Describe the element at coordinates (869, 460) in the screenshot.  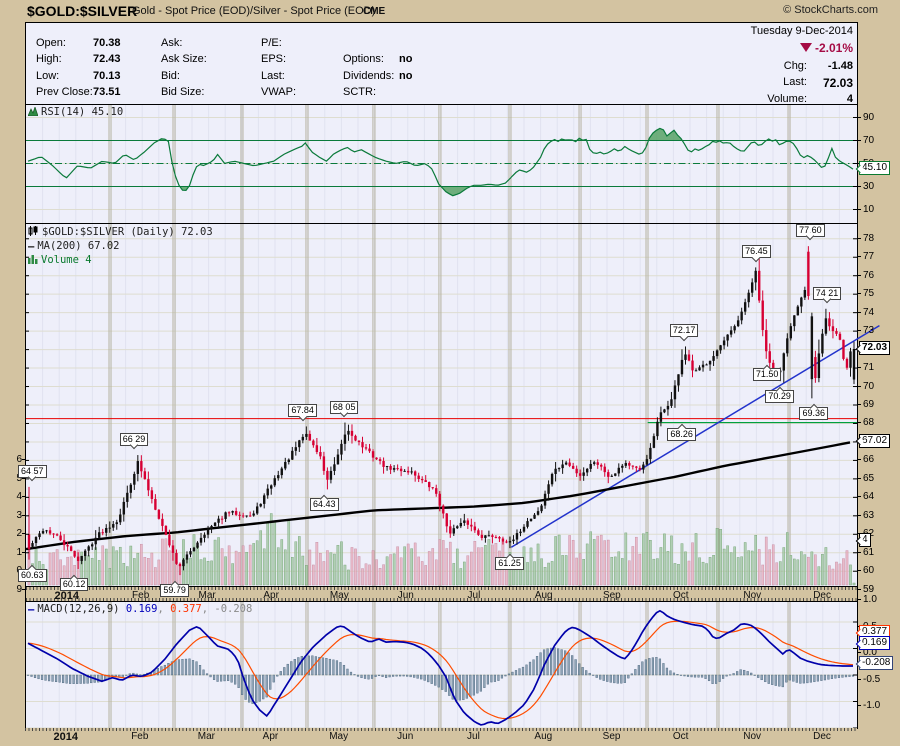
I see `axis-tick-label: 66` at that location.